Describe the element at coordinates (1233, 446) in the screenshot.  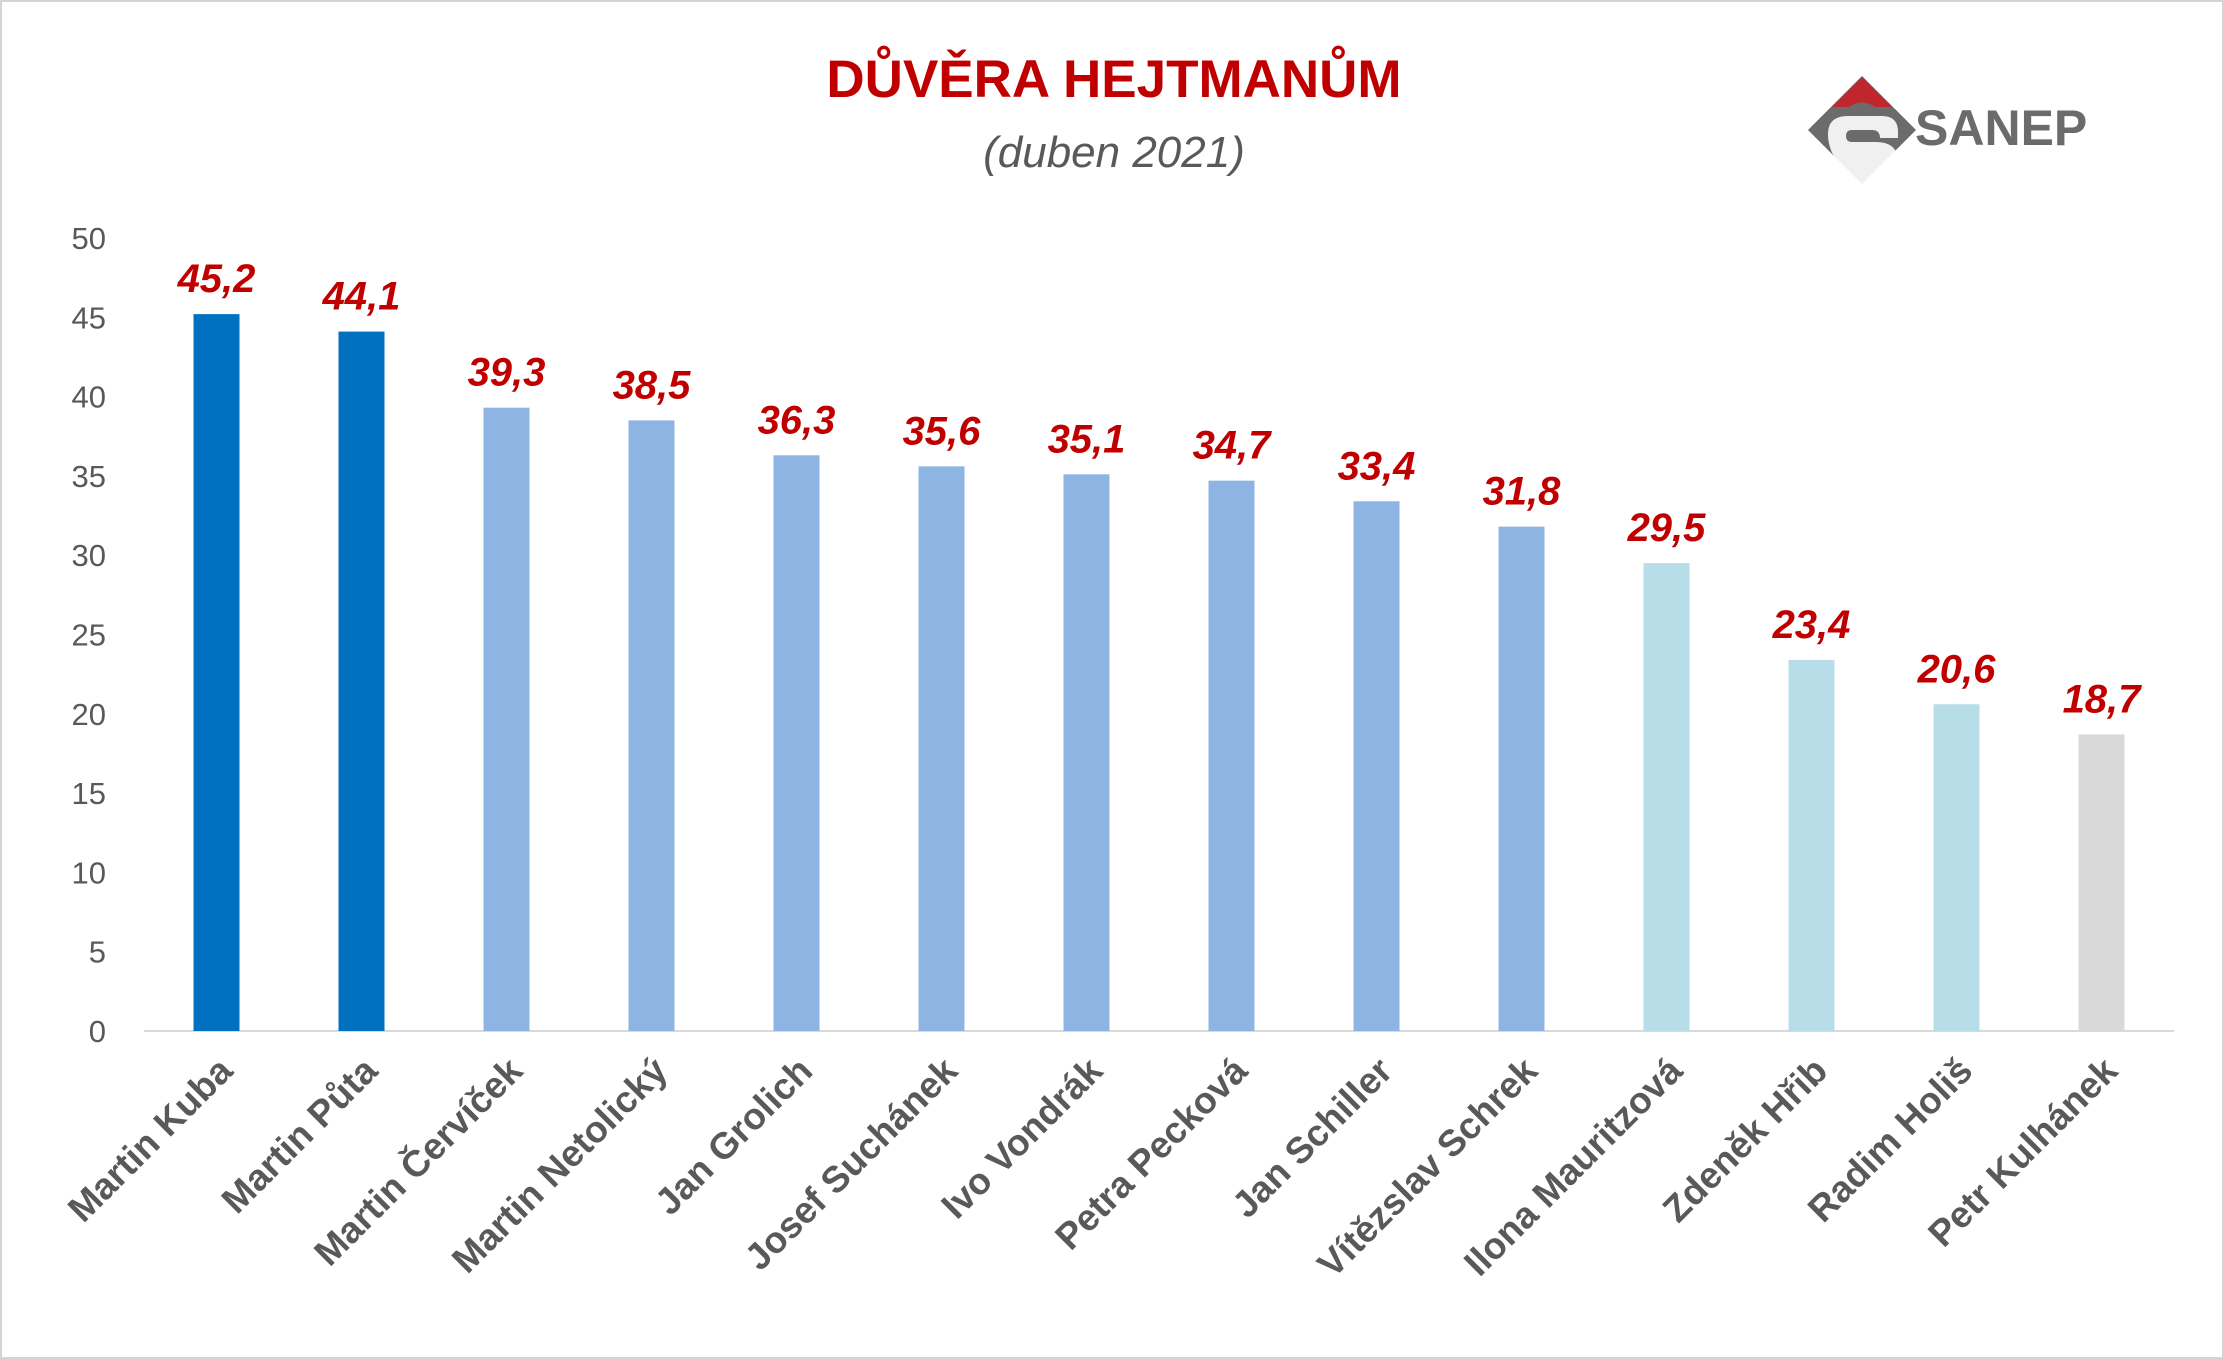
I see `data-label: 34,7` at that location.